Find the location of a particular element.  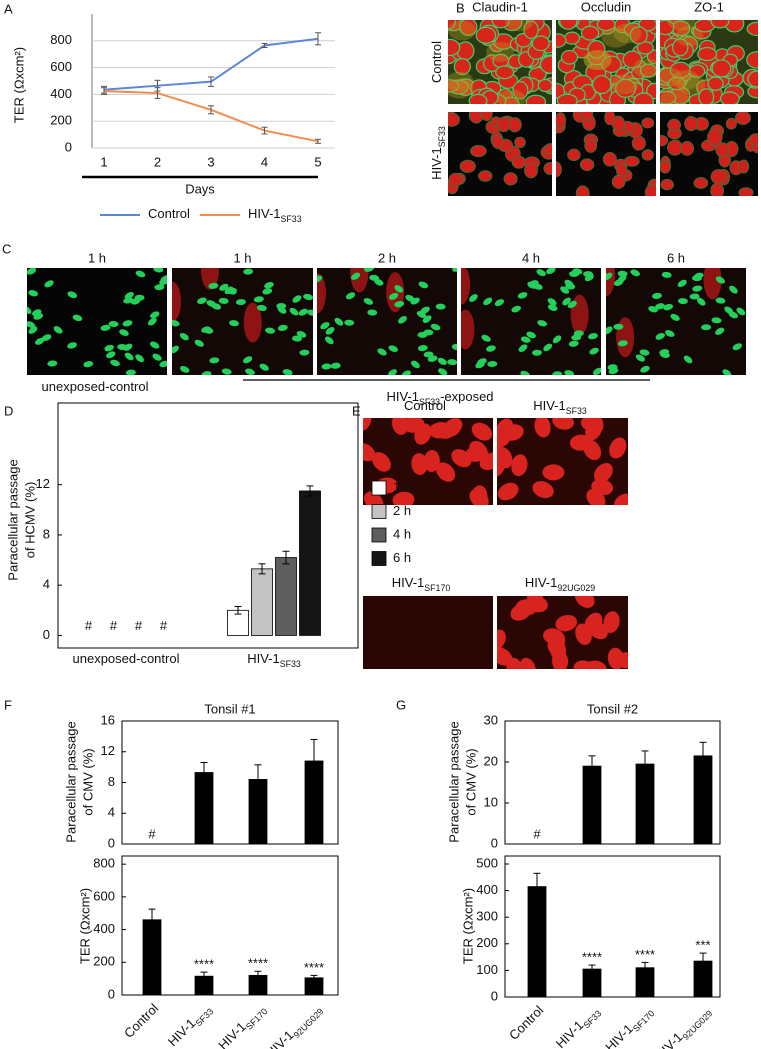

legend-label: 4 h is located at coordinates (402, 533).